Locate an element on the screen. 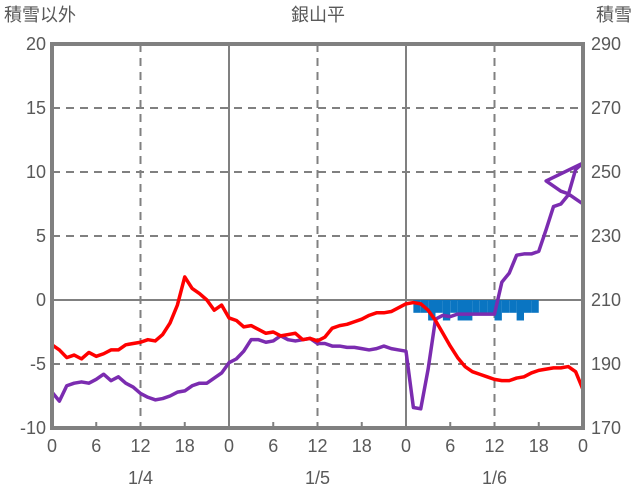  y-axis-tick-label-right: 250 is located at coordinates (606, 172).